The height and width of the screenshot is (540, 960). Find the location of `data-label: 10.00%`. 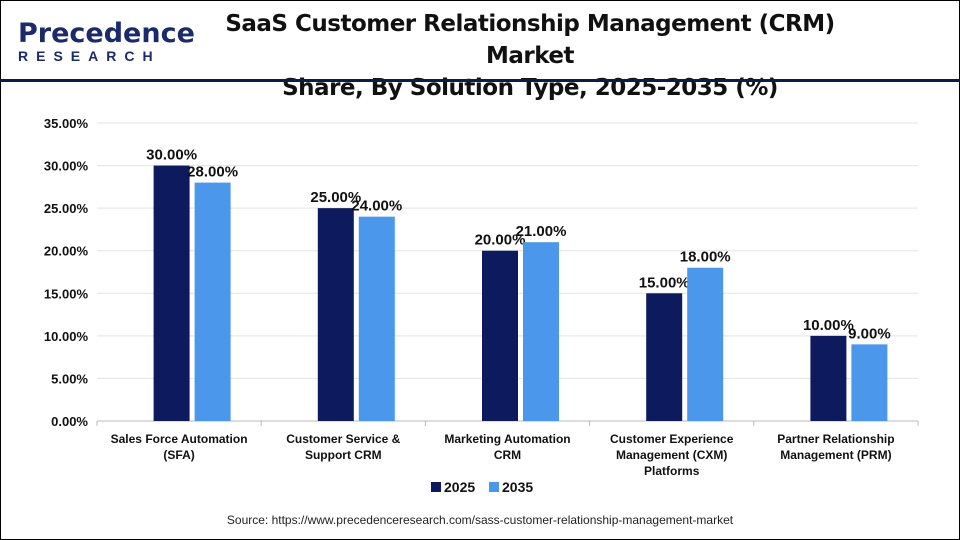

data-label: 10.00% is located at coordinates (828, 325).